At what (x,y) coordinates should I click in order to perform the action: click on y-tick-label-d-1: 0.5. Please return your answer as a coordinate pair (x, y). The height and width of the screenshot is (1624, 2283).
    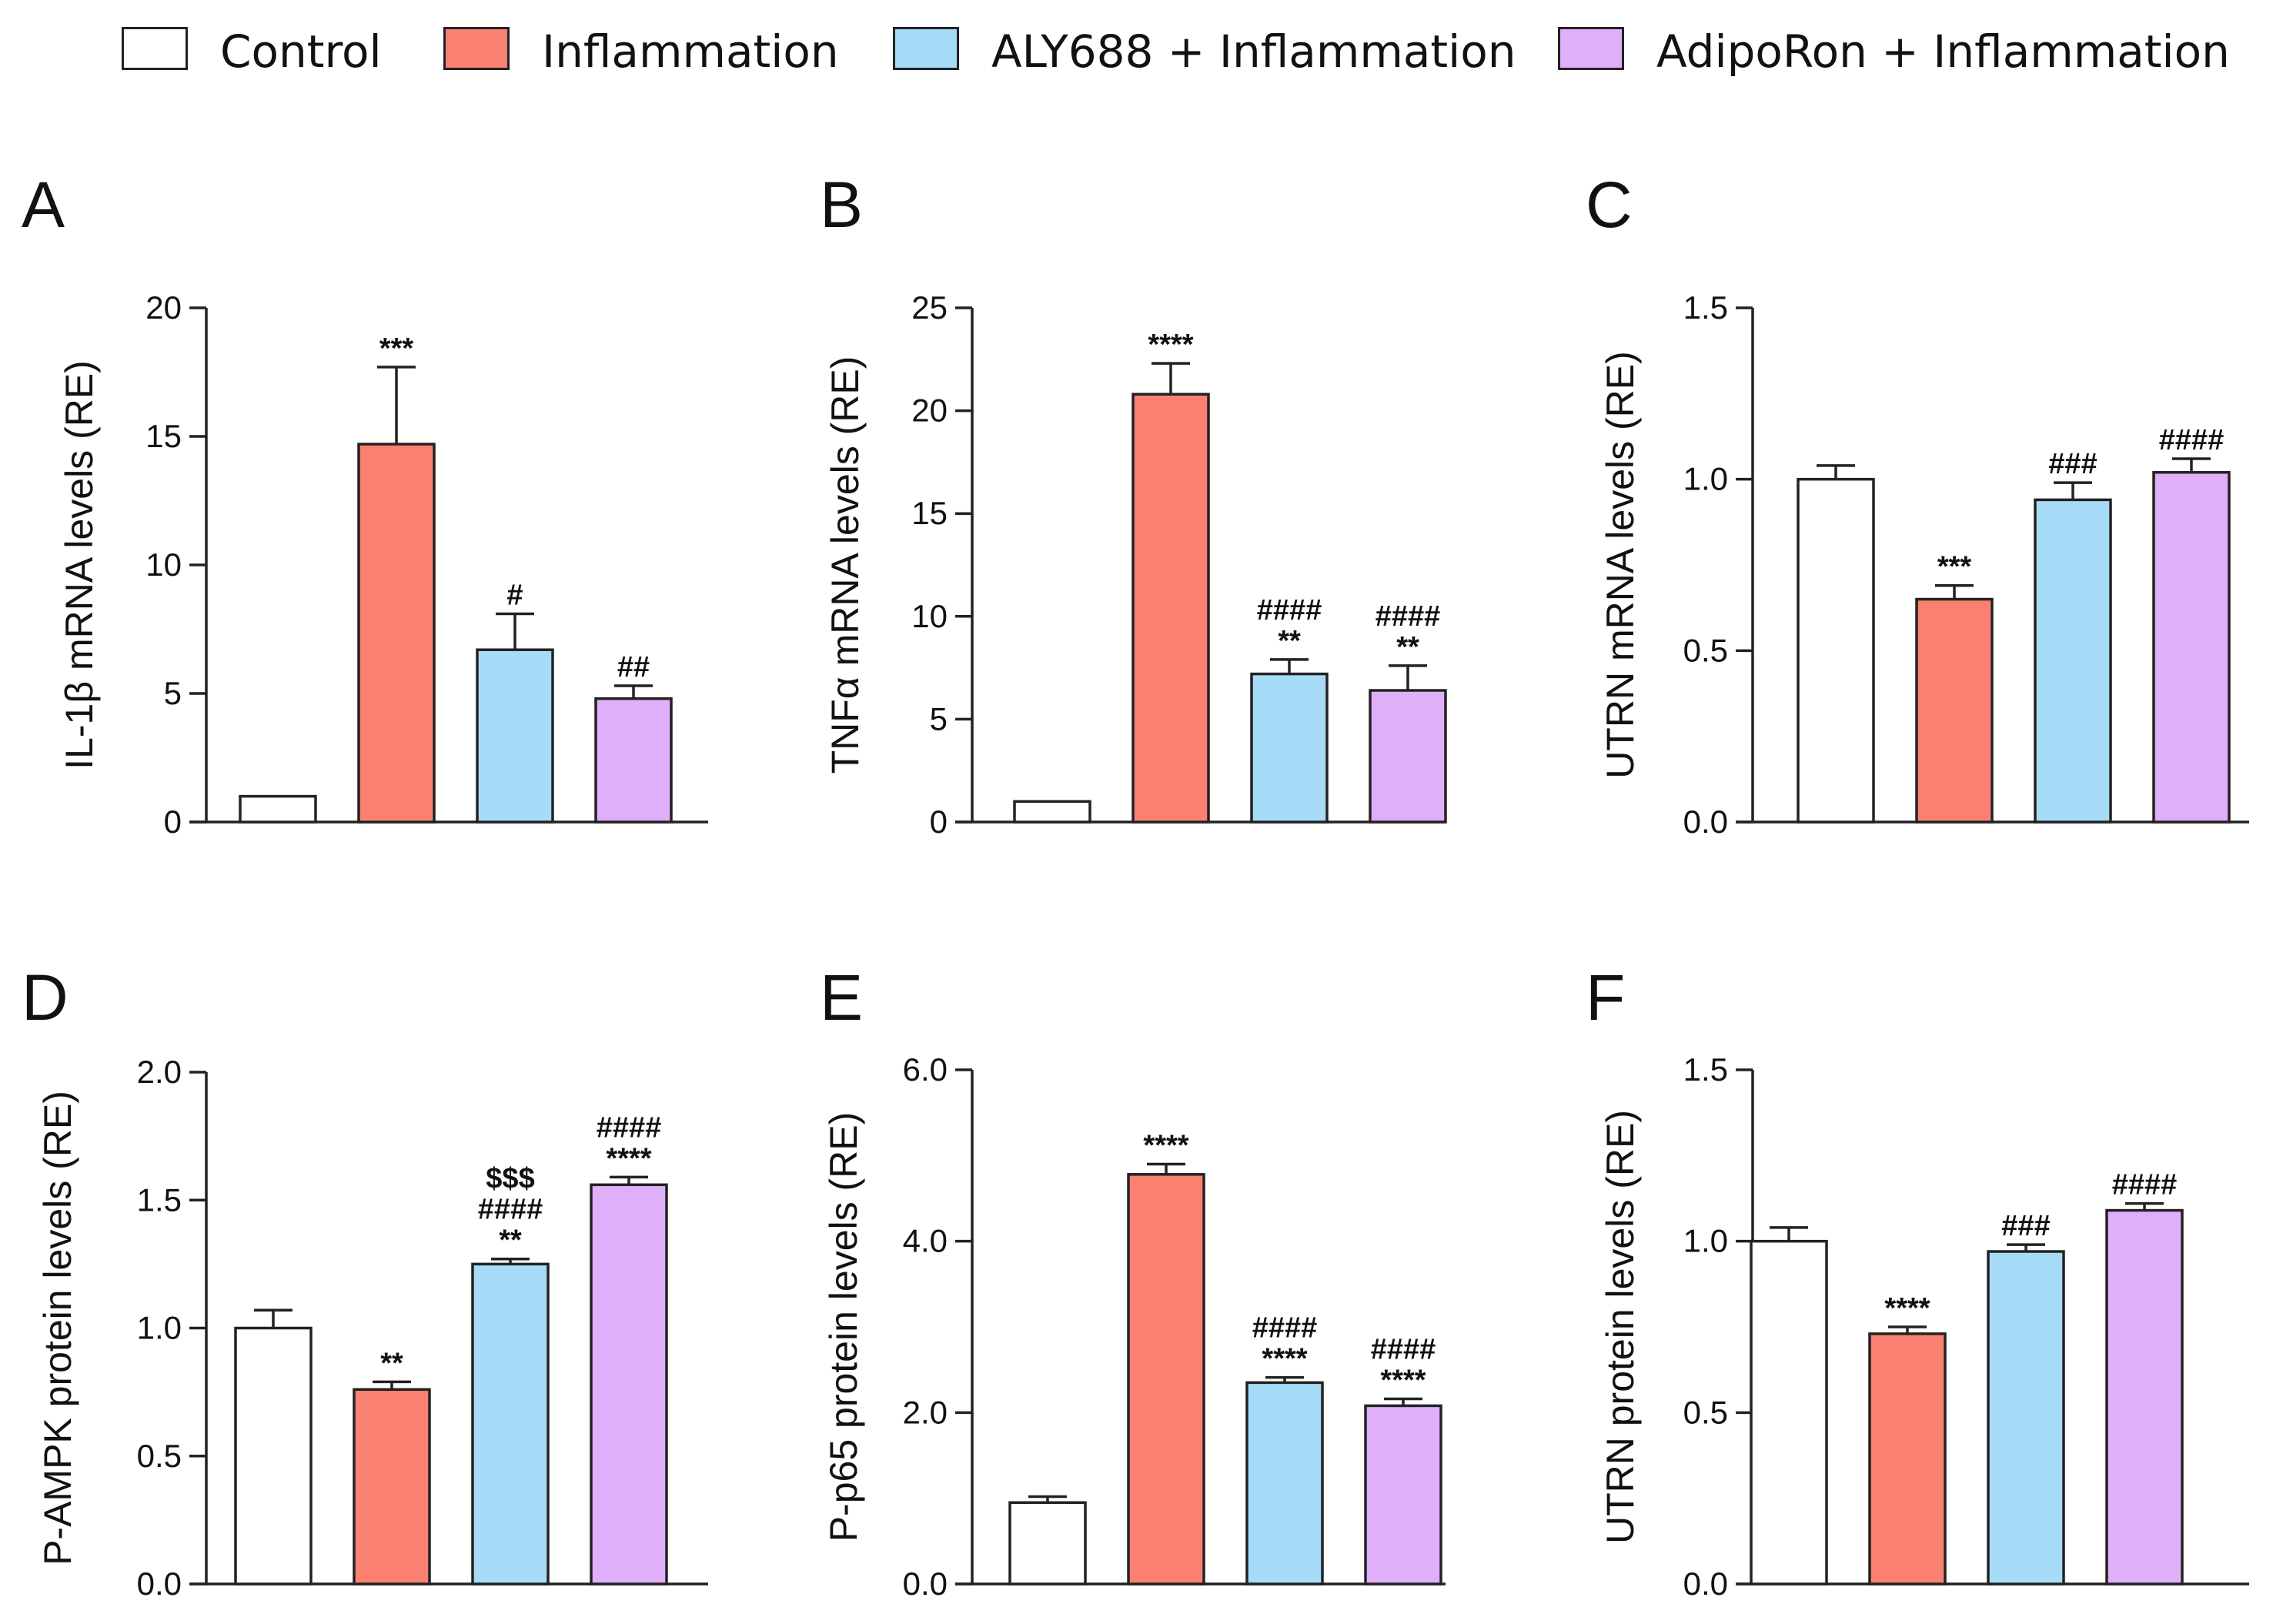
    Looking at the image, I should click on (159, 1456).